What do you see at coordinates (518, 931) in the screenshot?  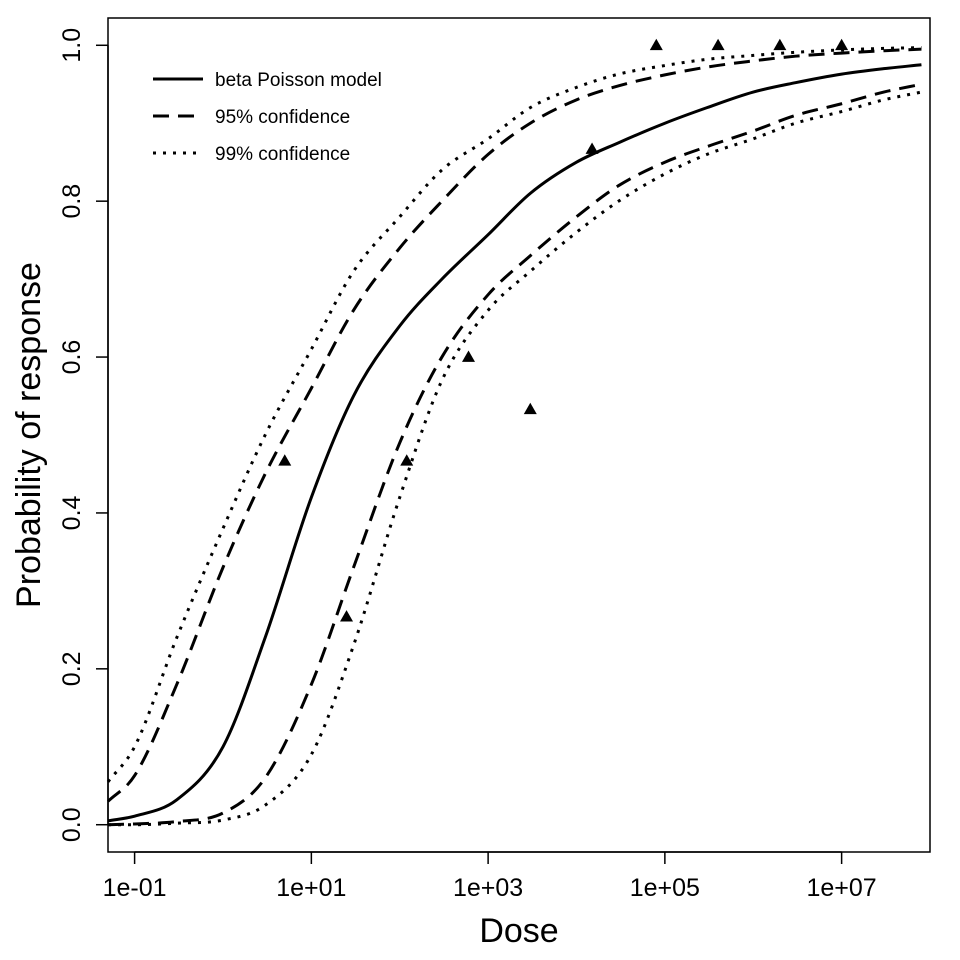 I see `x-axis-title: Dose` at bounding box center [518, 931].